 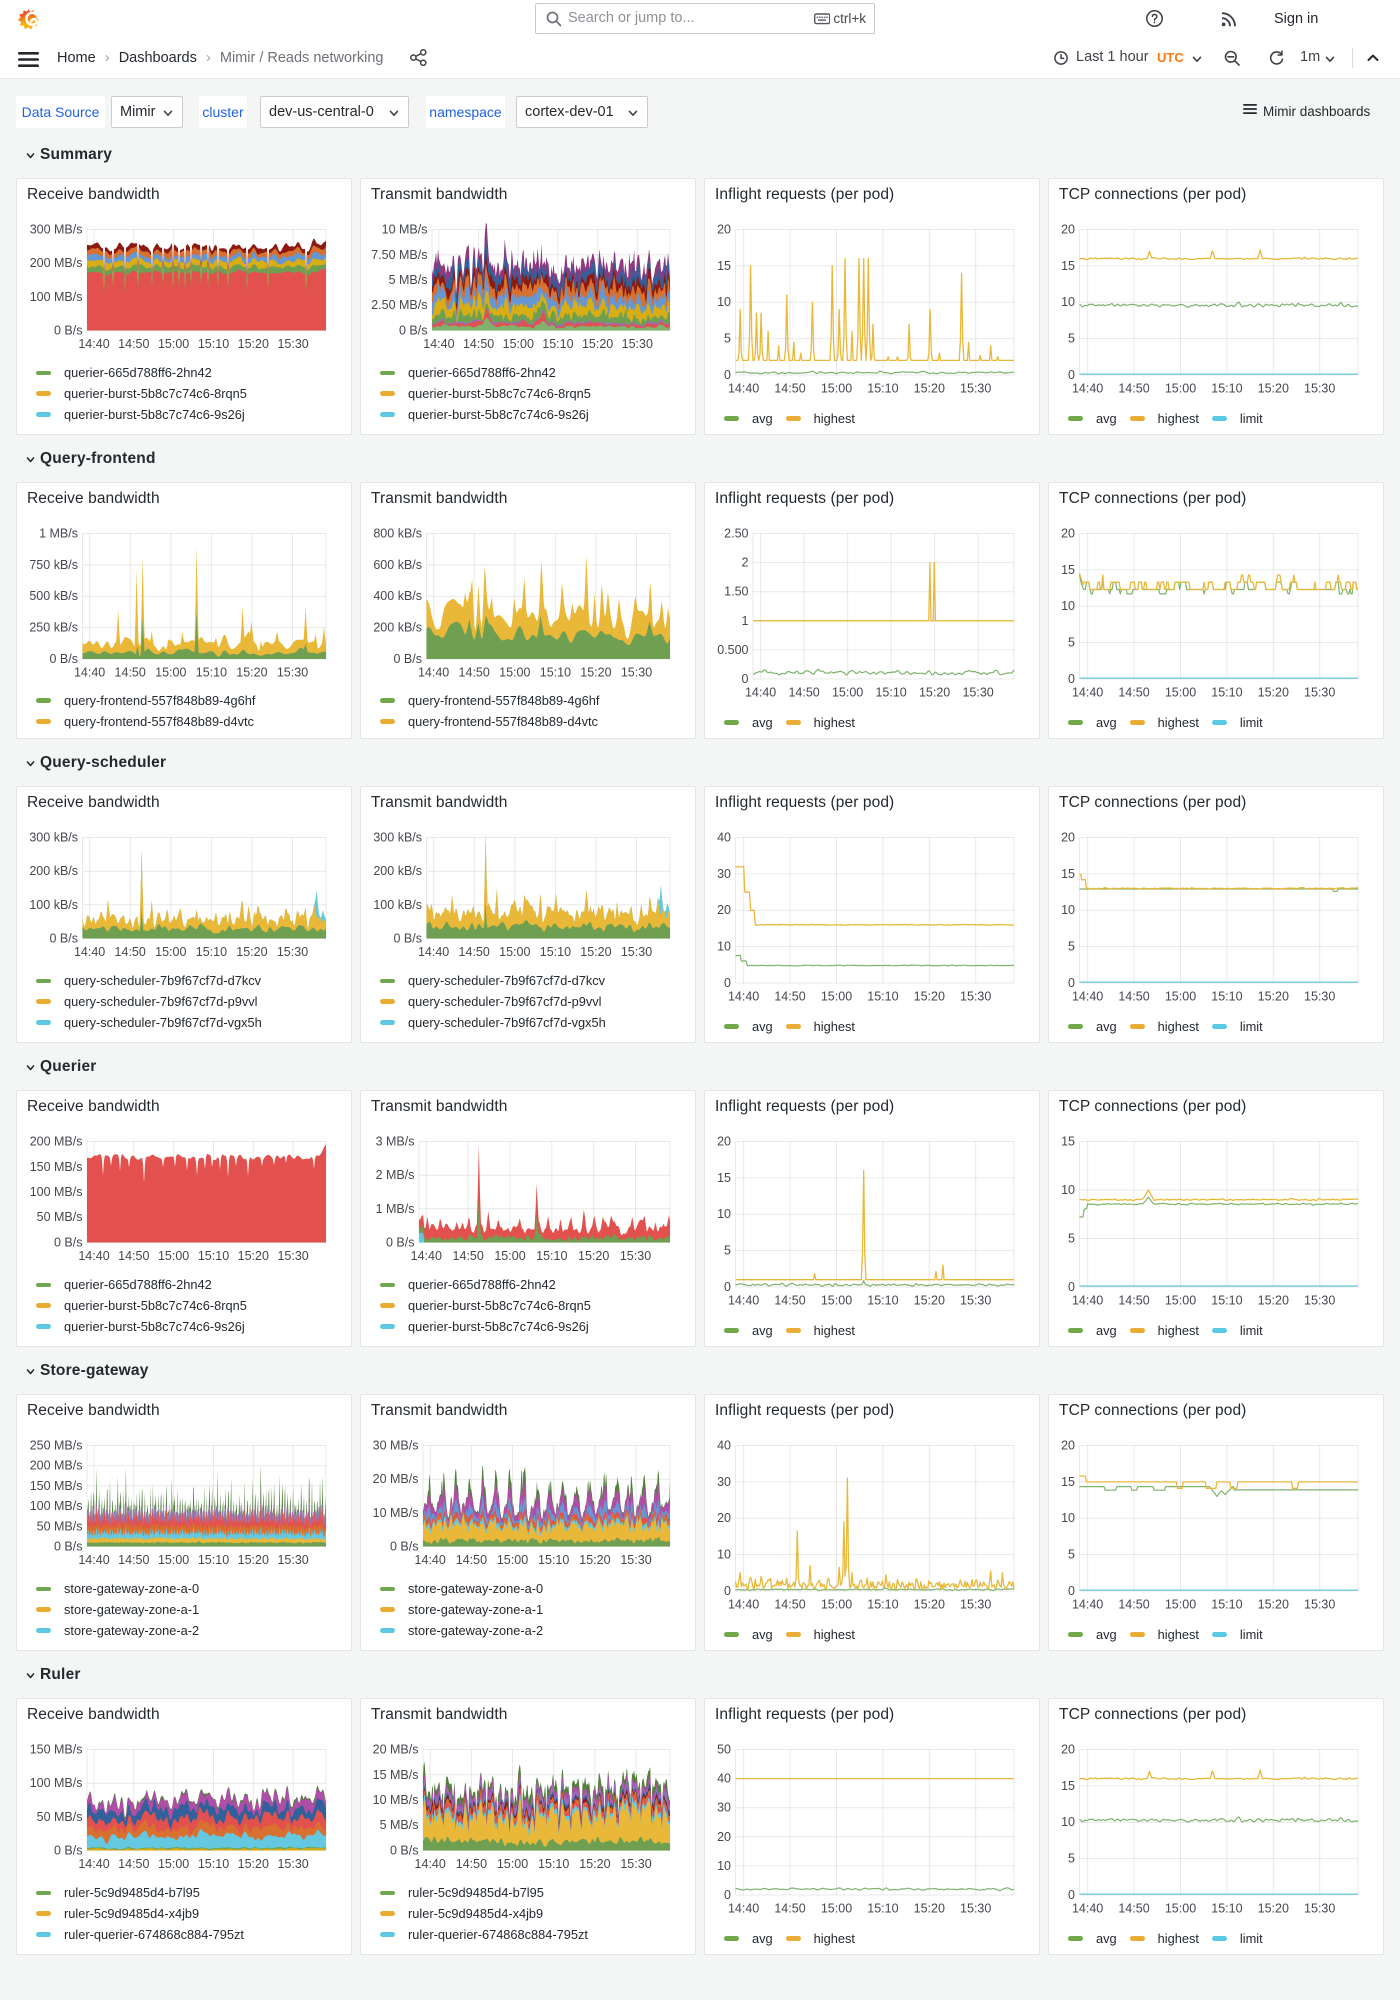 What do you see at coordinates (399, 305) in the screenshot?
I see `svg-text: 2.50 MB/s` at bounding box center [399, 305].